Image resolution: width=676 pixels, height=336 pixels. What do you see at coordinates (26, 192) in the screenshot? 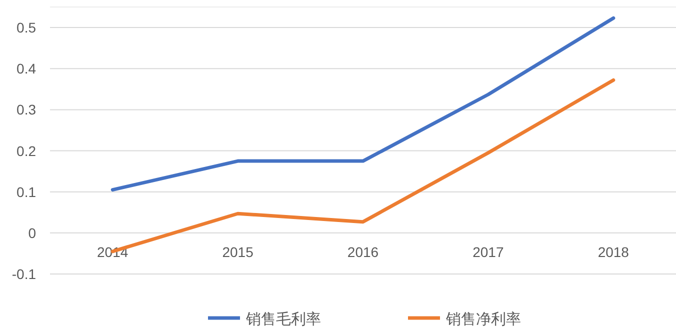
I see `y-tick-label: 0.1` at bounding box center [26, 192].